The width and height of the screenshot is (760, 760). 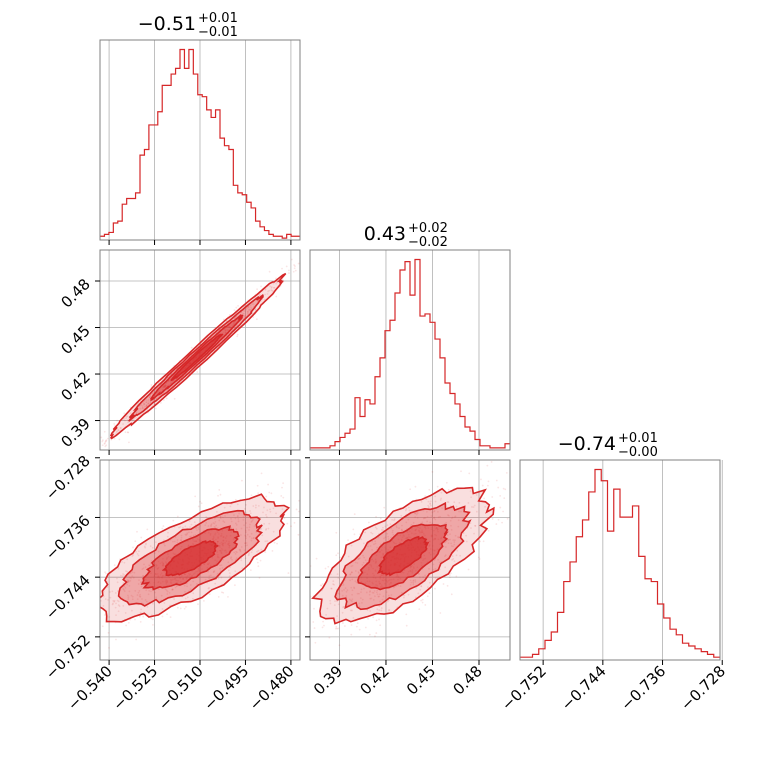 I want to click on x-tick-label: −0.736, so click(x=643, y=688).